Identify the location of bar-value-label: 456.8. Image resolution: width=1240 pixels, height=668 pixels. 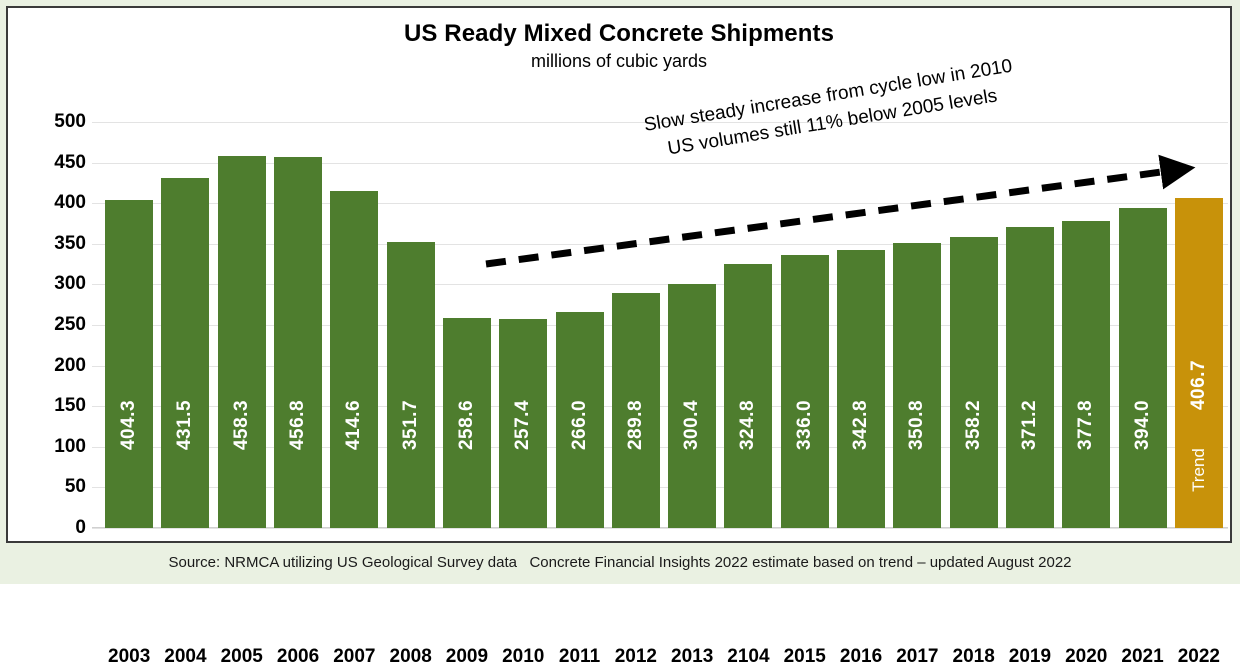
(298, 425).